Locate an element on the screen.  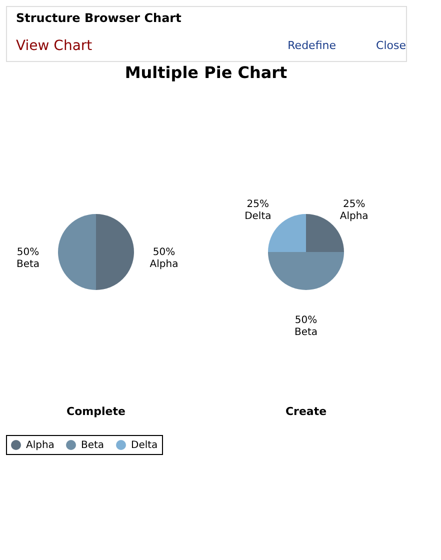
text: View Chart is located at coordinates (54, 46).